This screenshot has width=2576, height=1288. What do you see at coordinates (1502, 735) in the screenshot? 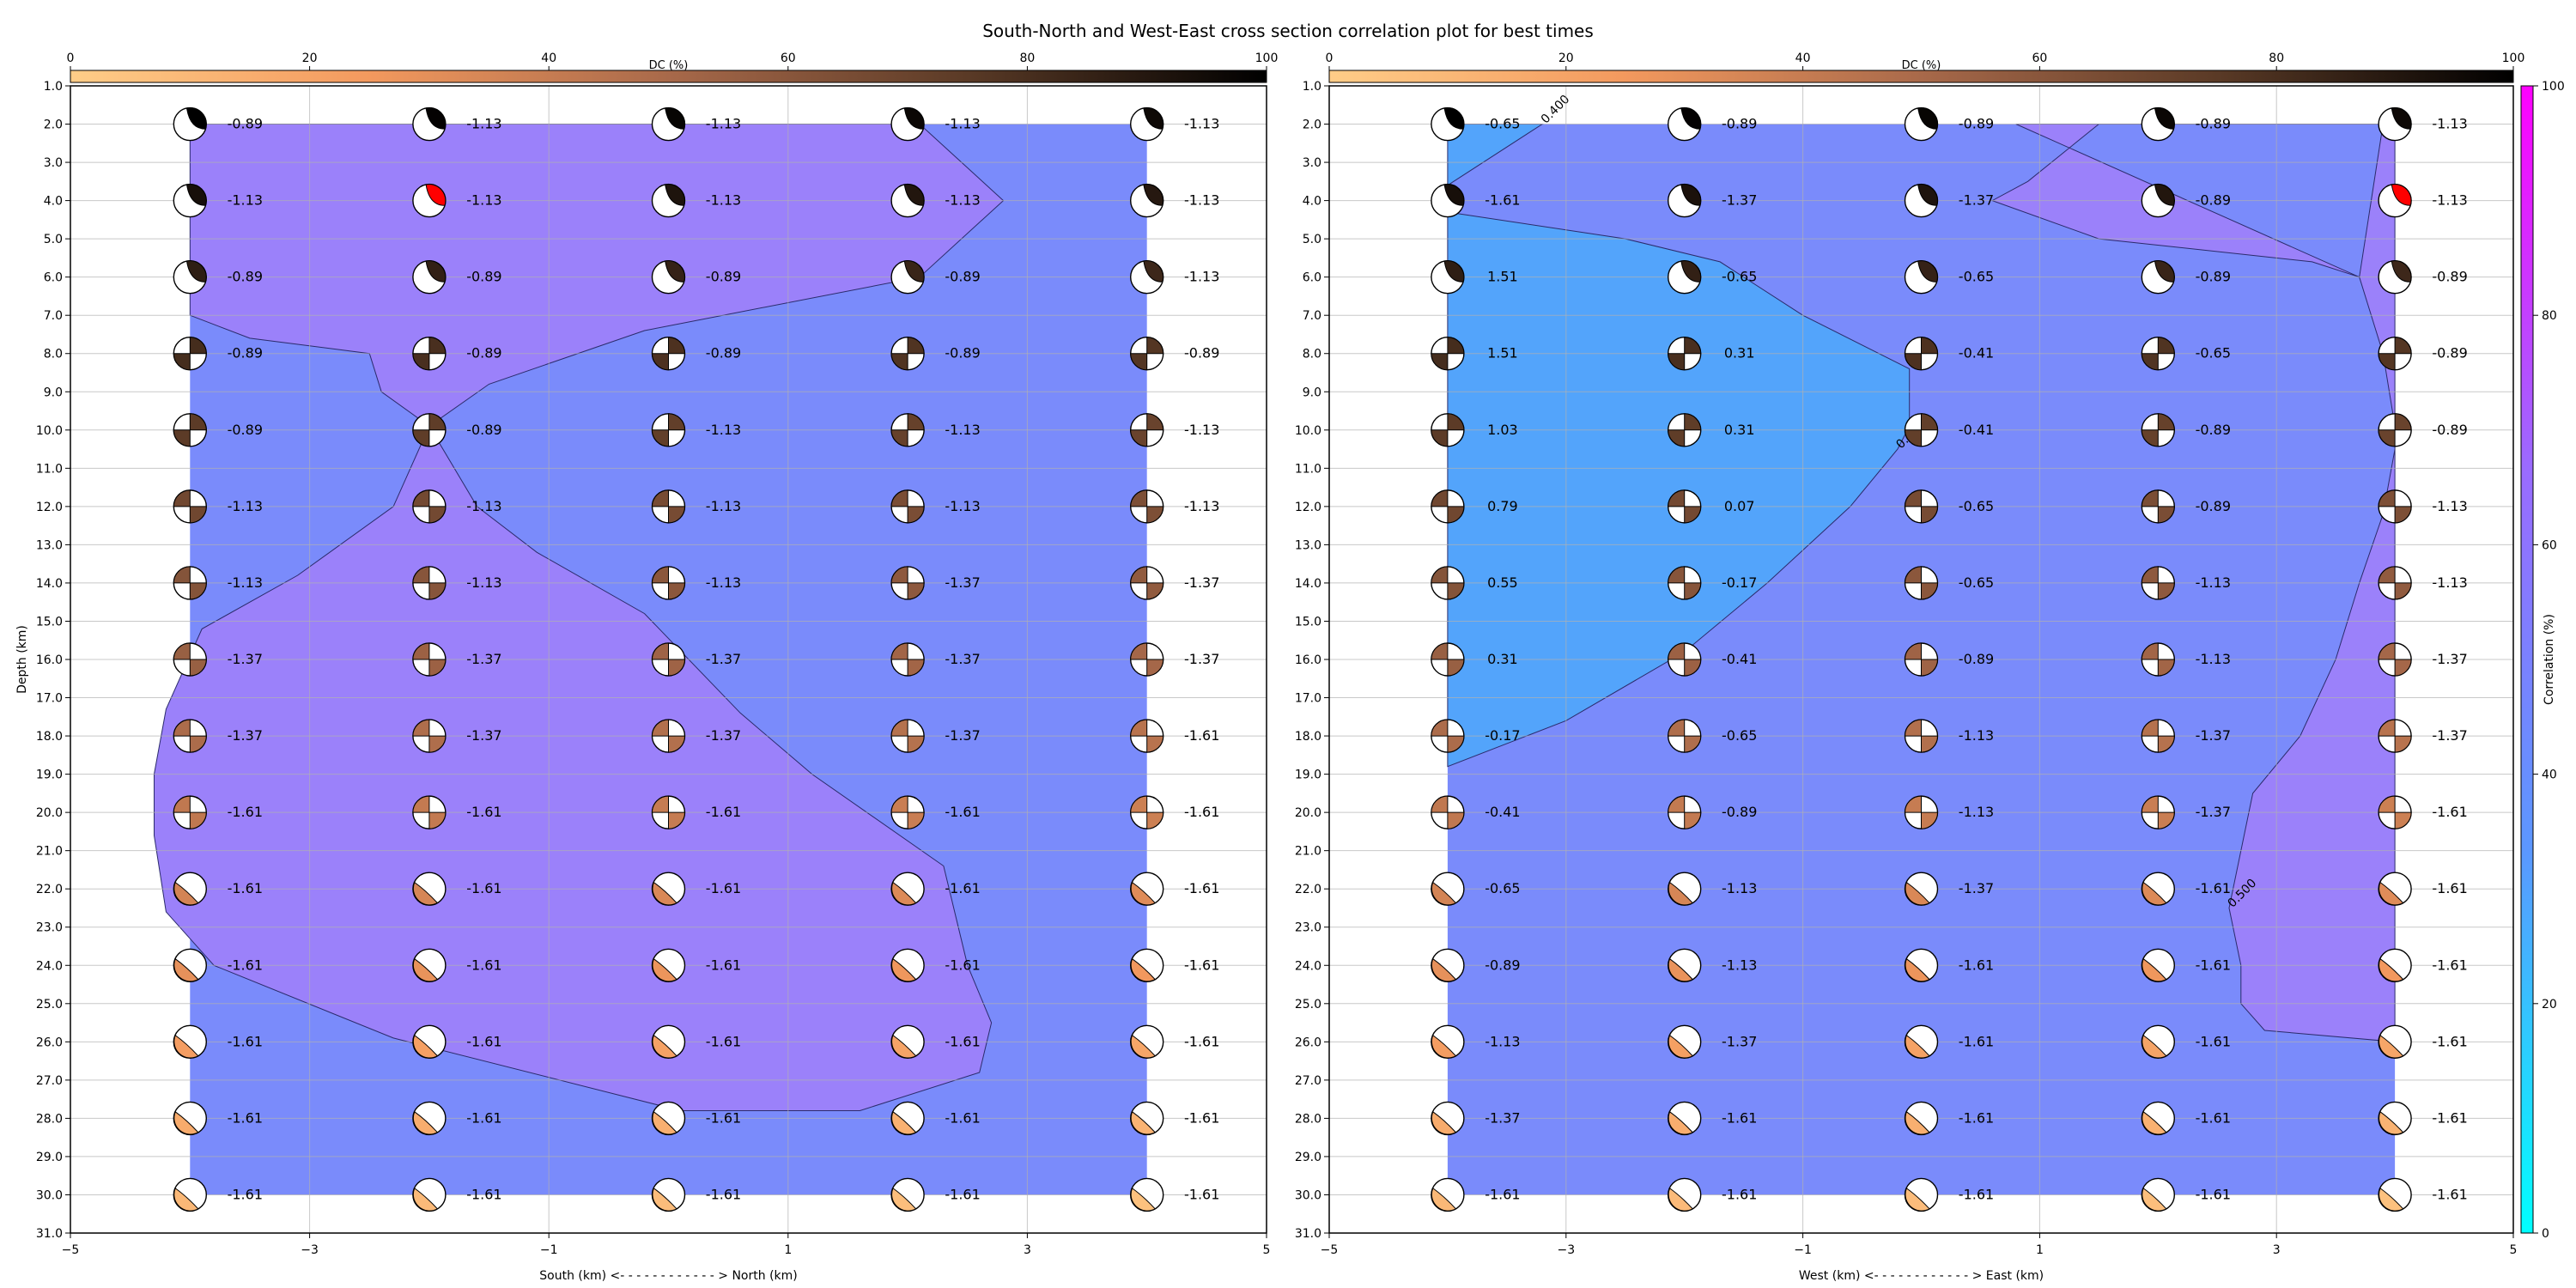
I see `value-label: -0.17` at bounding box center [1502, 735].